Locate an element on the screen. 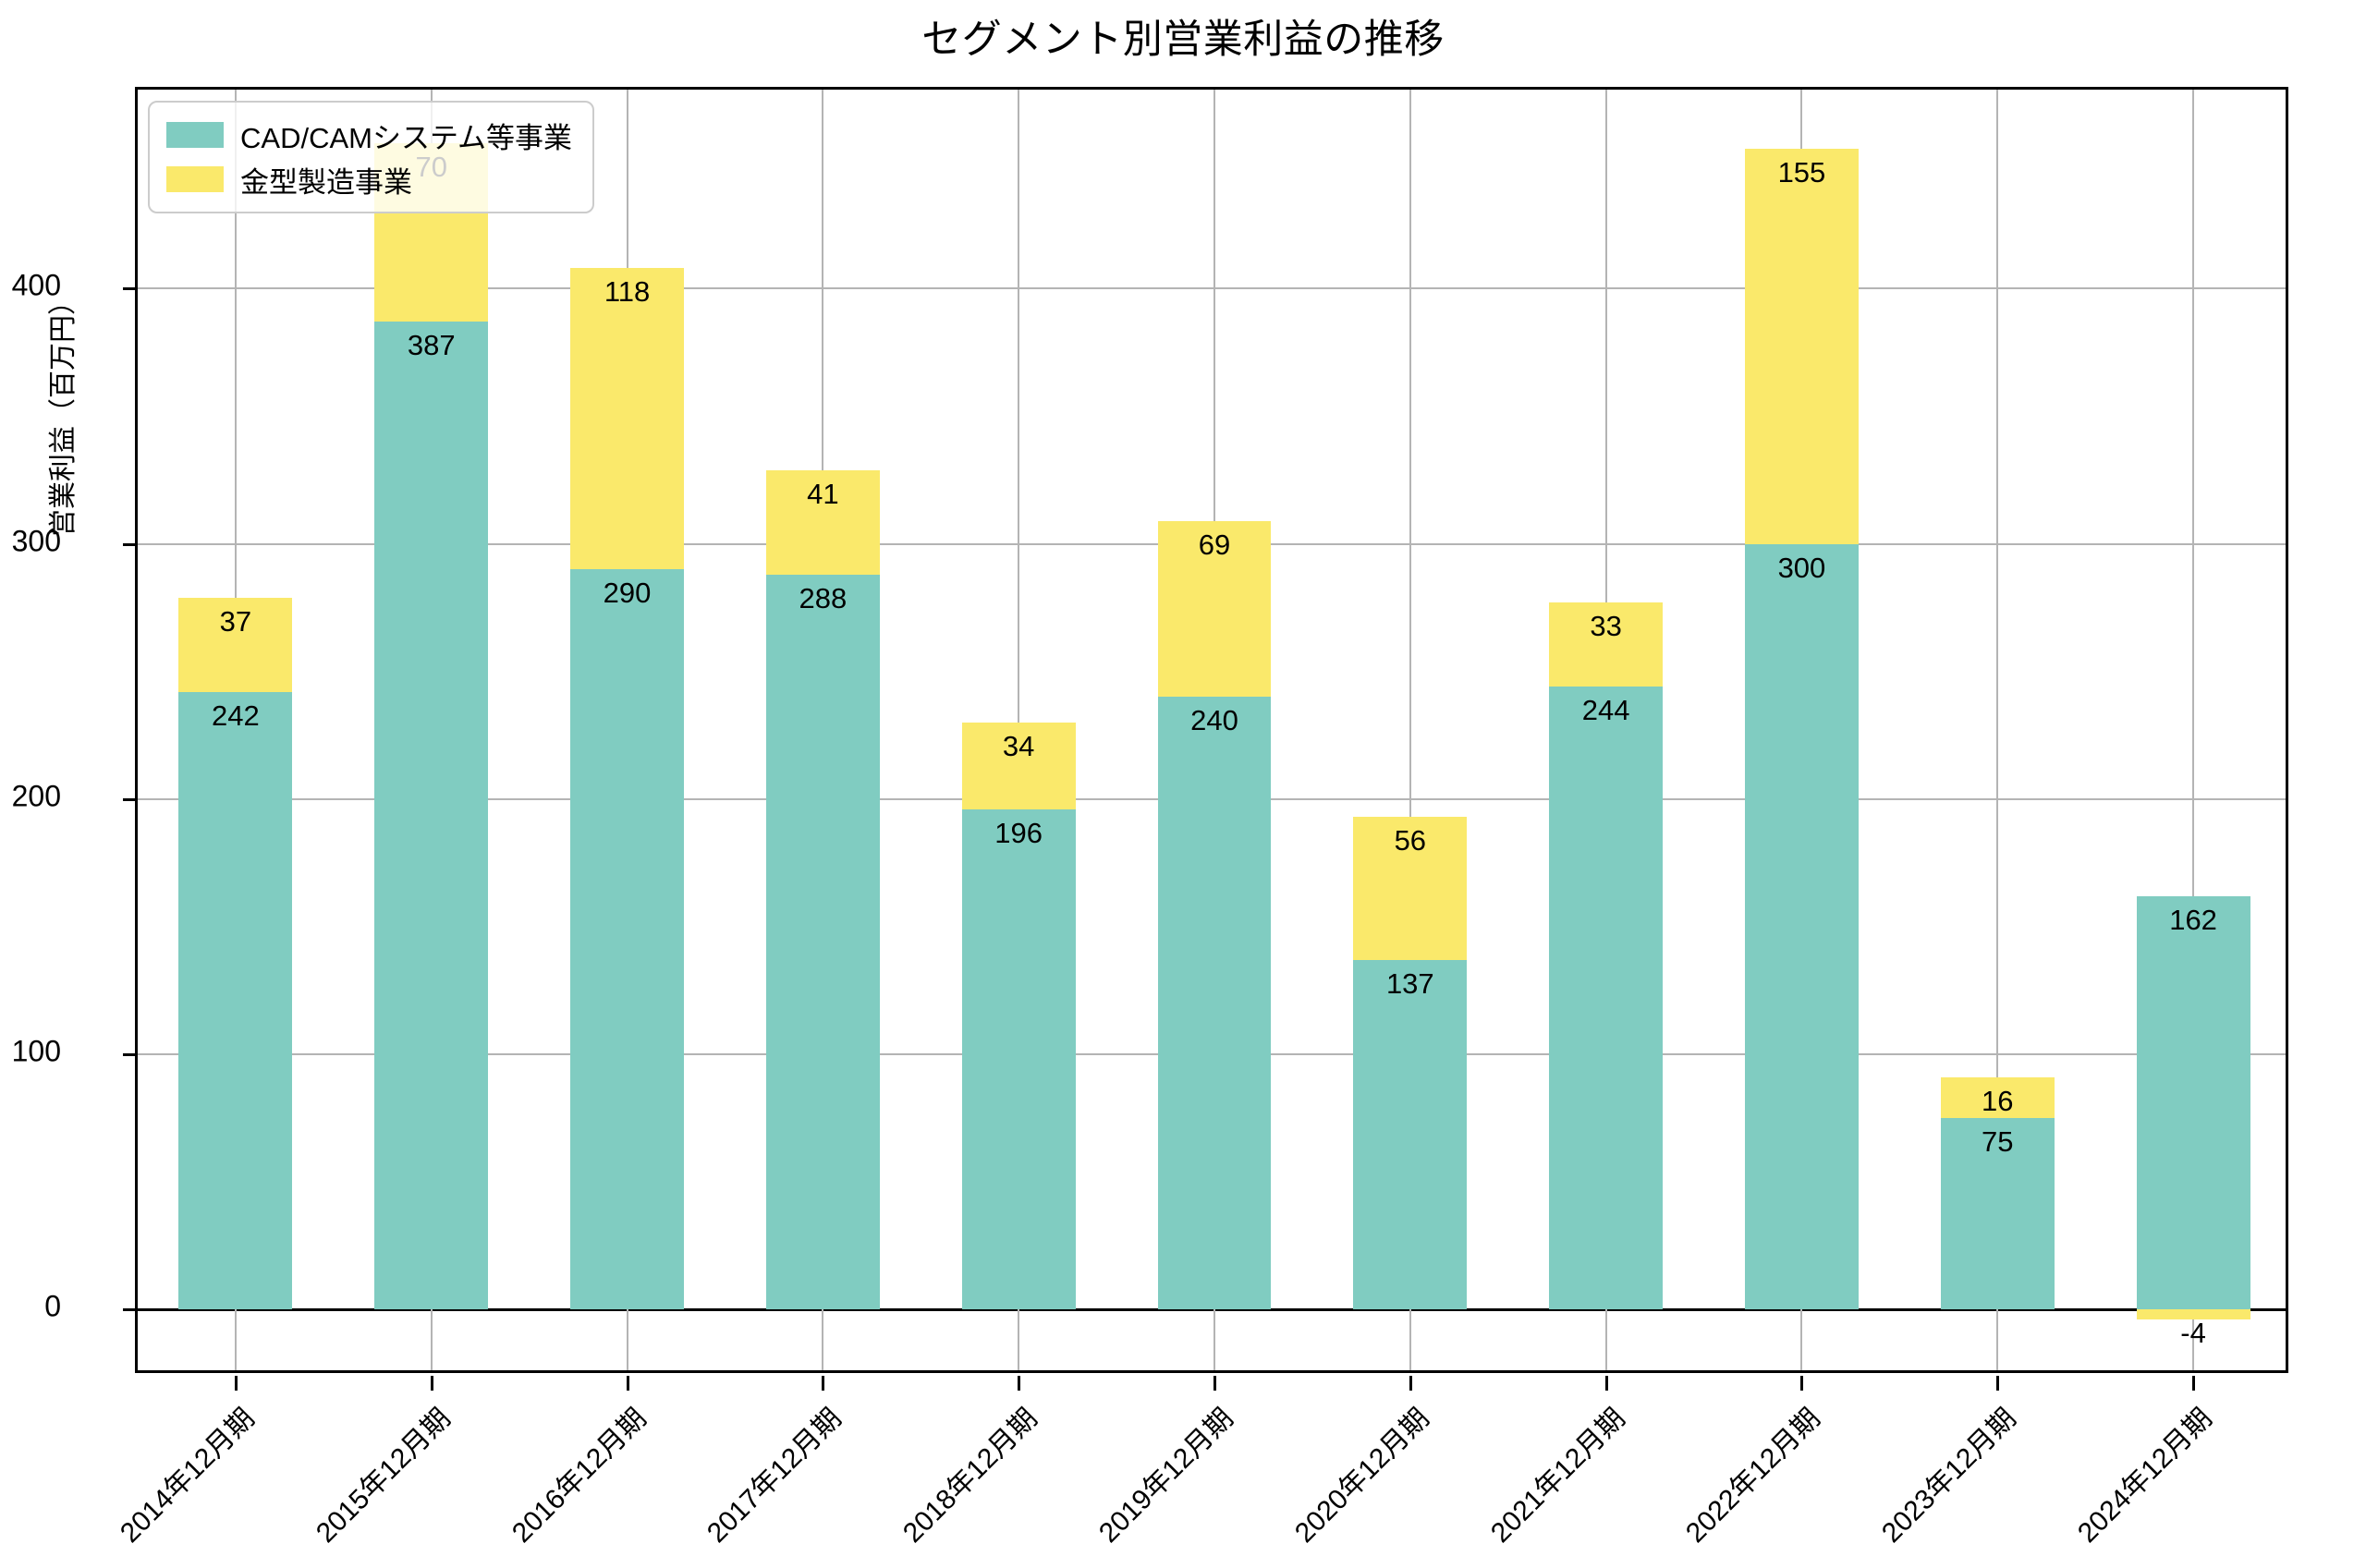 This screenshot has height=1568, width=2366. x-tick-label-7: 2021年12月期 is located at coordinates (1558, 1476).